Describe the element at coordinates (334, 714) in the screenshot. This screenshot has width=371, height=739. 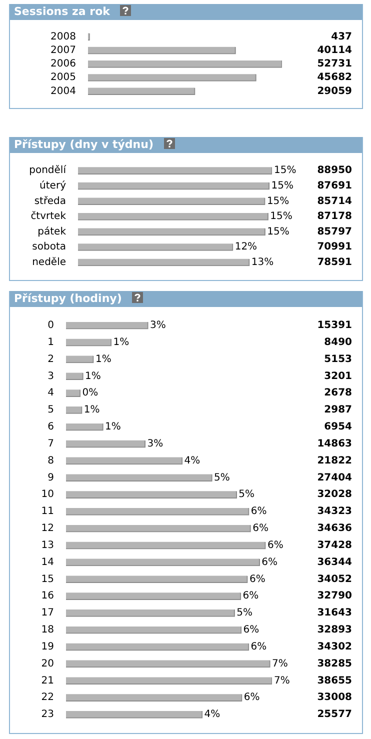
I see `data-label: 25577` at that location.